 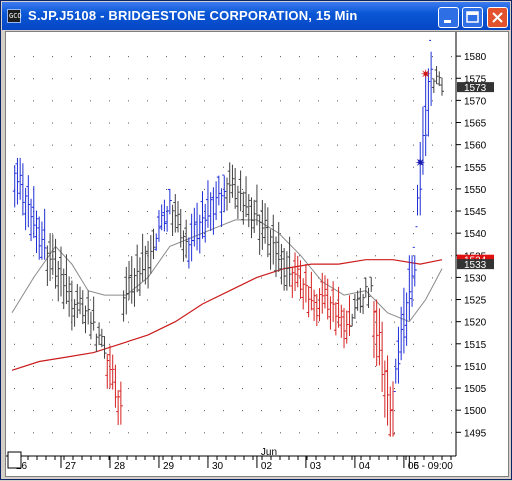 What do you see at coordinates (475, 212) in the screenshot?
I see `y-tick-label: 1545` at bounding box center [475, 212].